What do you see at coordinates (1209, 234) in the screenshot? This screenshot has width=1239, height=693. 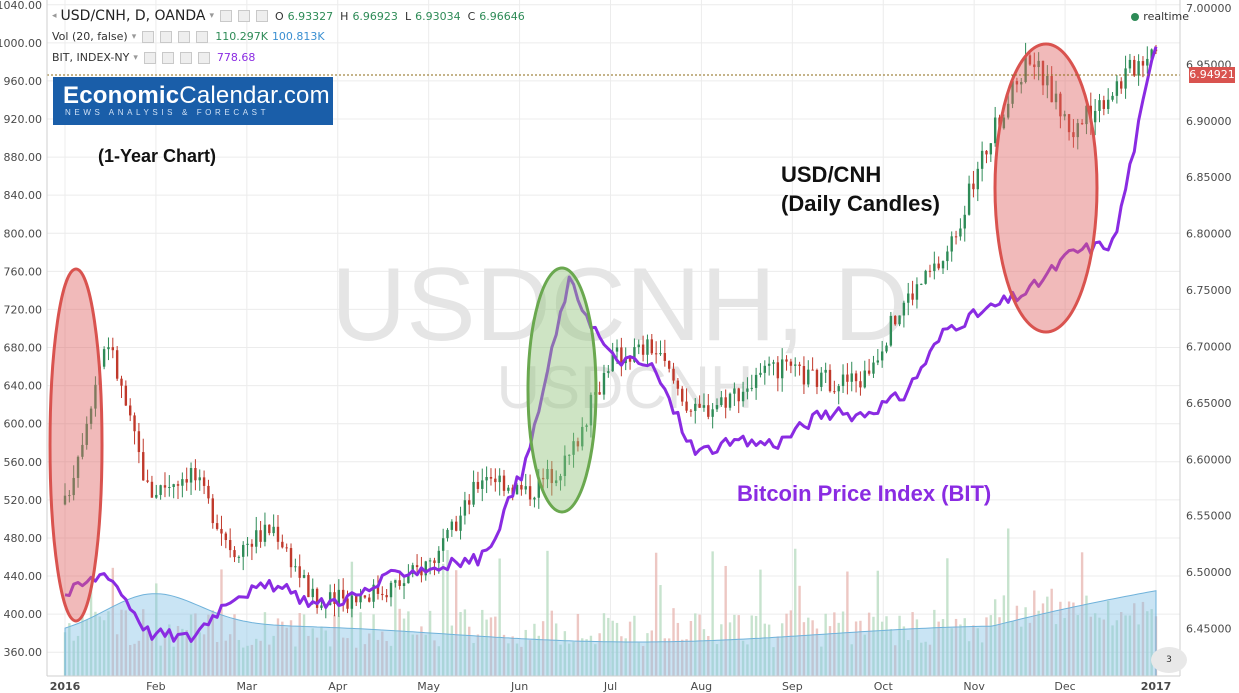 I see `right-tick-label: 6.80000` at bounding box center [1209, 234].